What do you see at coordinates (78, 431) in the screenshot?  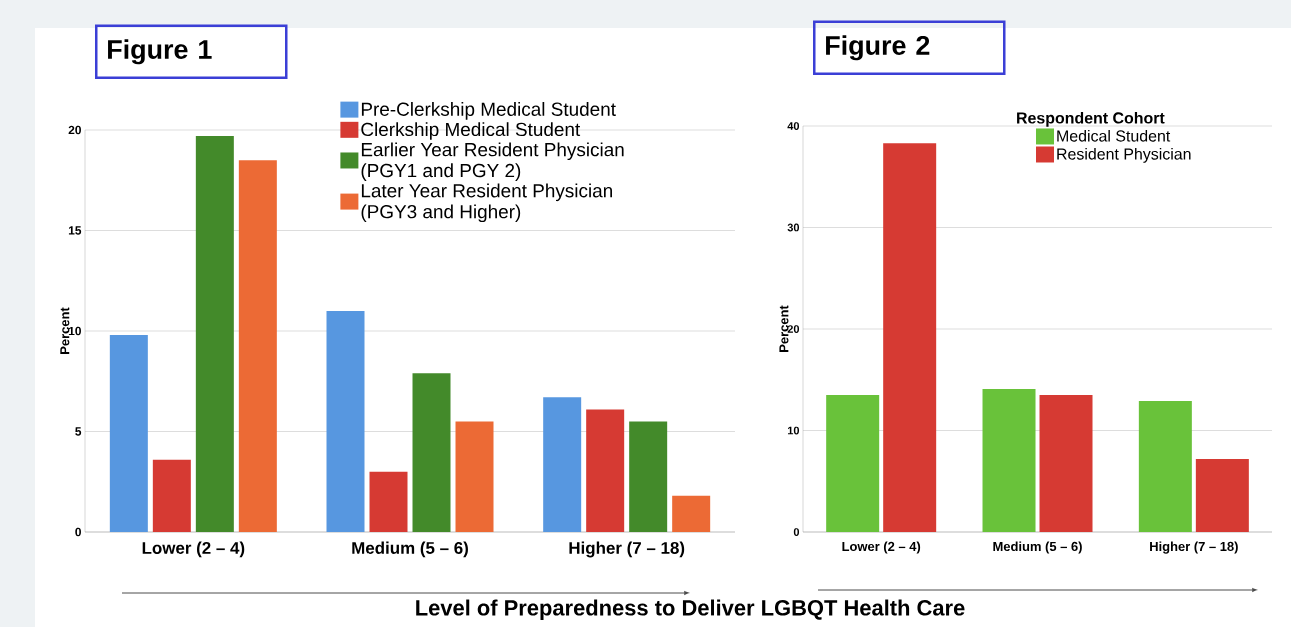 I see `y-tick-label: 5` at bounding box center [78, 431].